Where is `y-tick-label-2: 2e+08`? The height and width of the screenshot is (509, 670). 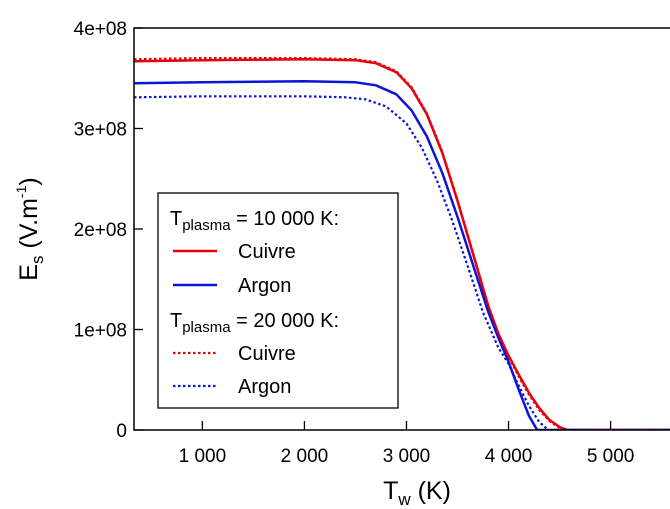
y-tick-label-2: 2e+08 is located at coordinates (100, 230).